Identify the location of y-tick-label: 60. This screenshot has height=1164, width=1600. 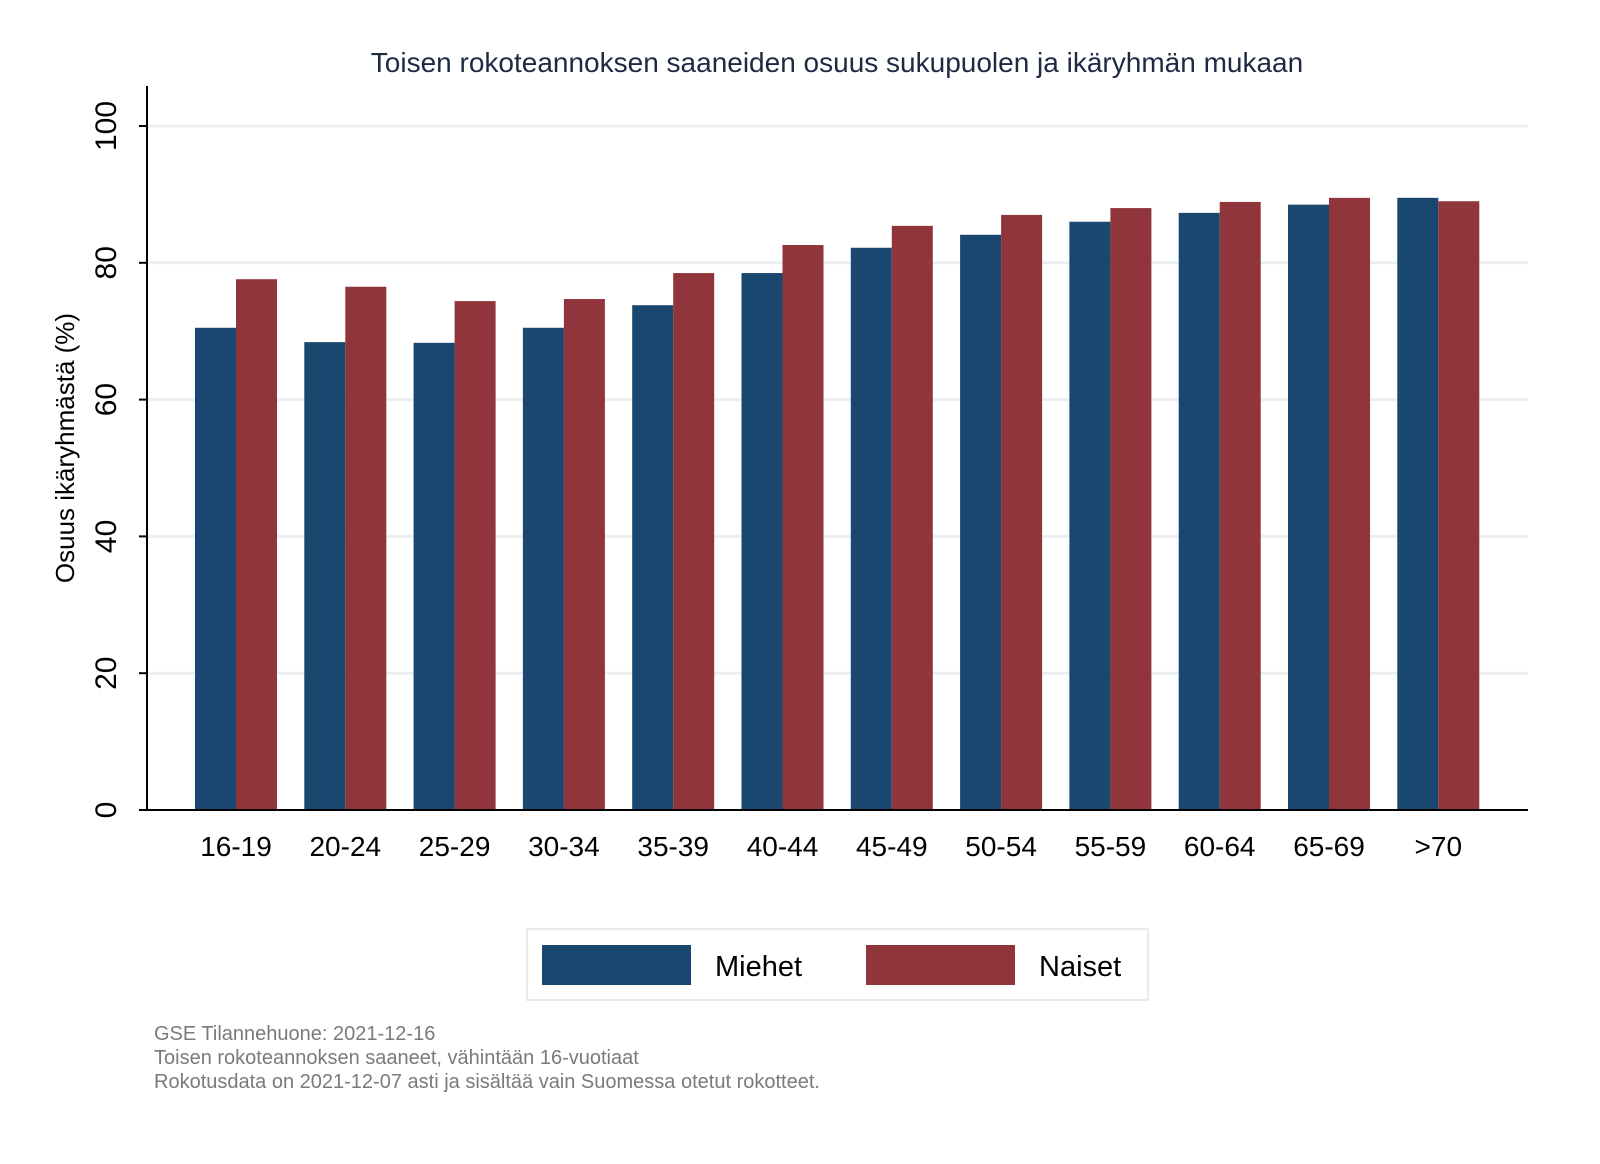
(106, 399).